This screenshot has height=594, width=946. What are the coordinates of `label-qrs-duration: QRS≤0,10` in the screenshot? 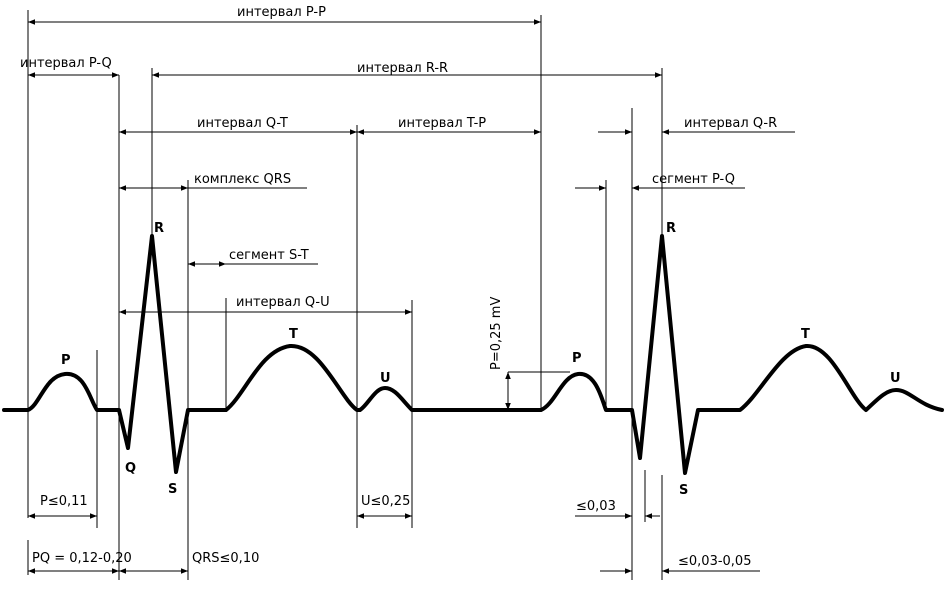 It's located at (225, 558).